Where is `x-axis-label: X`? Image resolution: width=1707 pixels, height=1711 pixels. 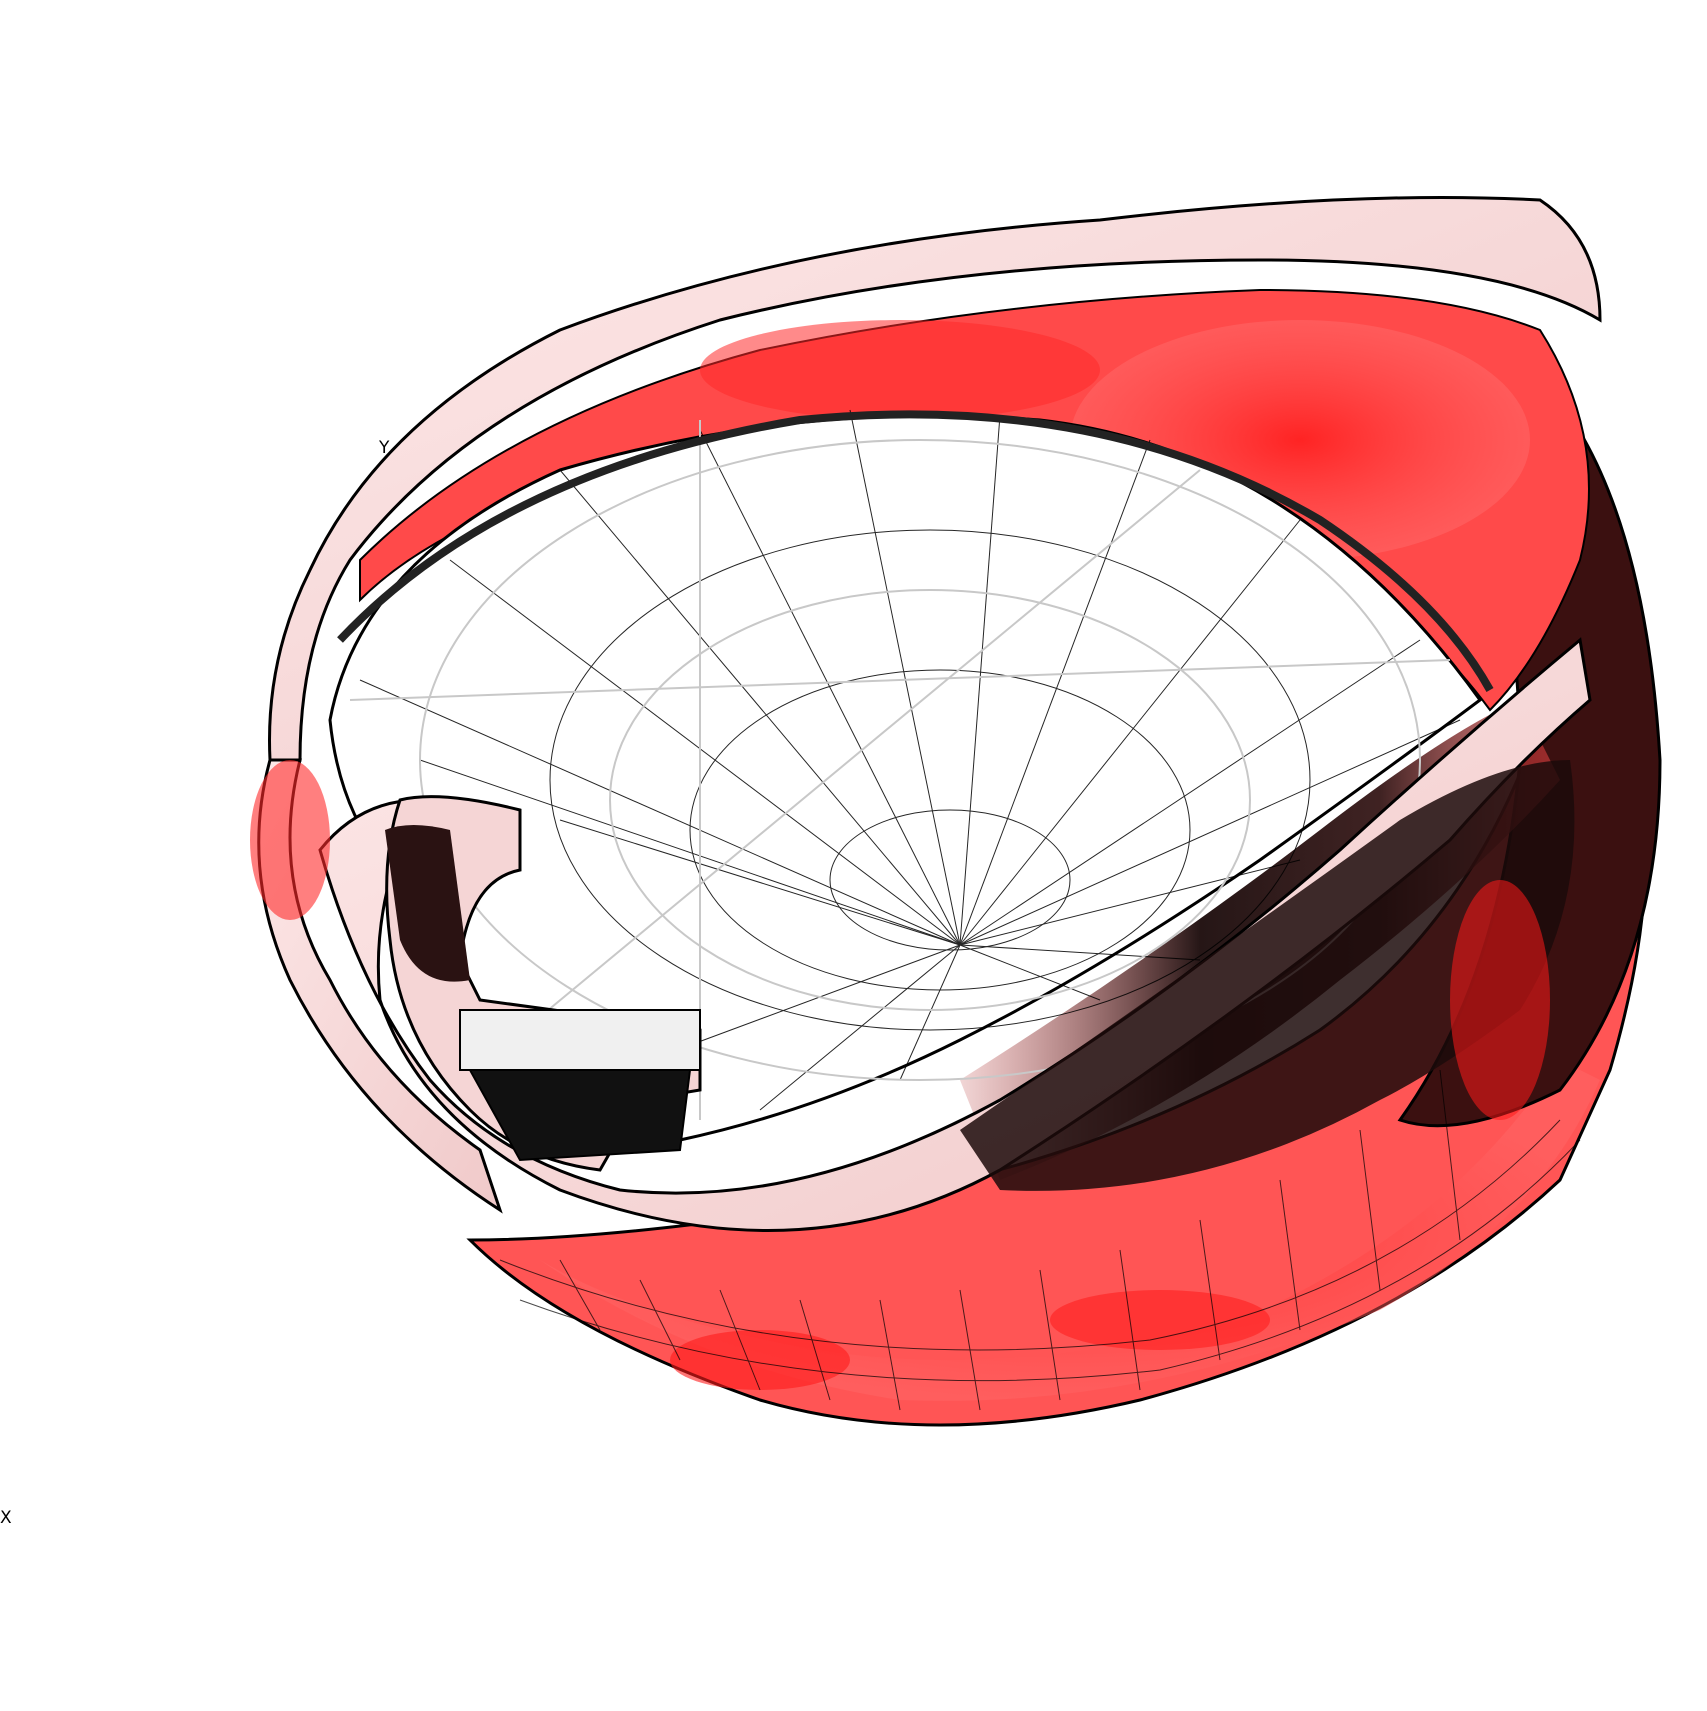 x-axis-label: X is located at coordinates (6, 1518).